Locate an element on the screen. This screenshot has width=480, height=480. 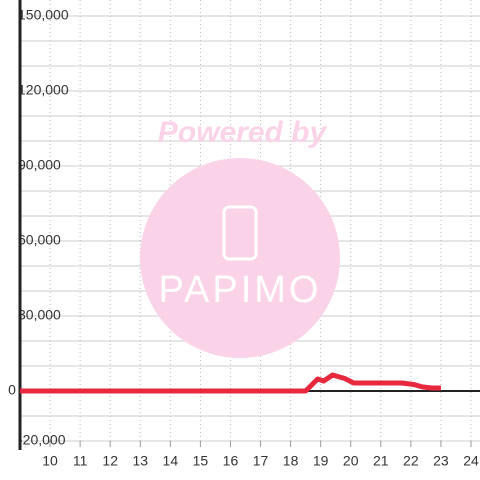
y-tick-label: 150,000 is located at coordinates (43, 15).